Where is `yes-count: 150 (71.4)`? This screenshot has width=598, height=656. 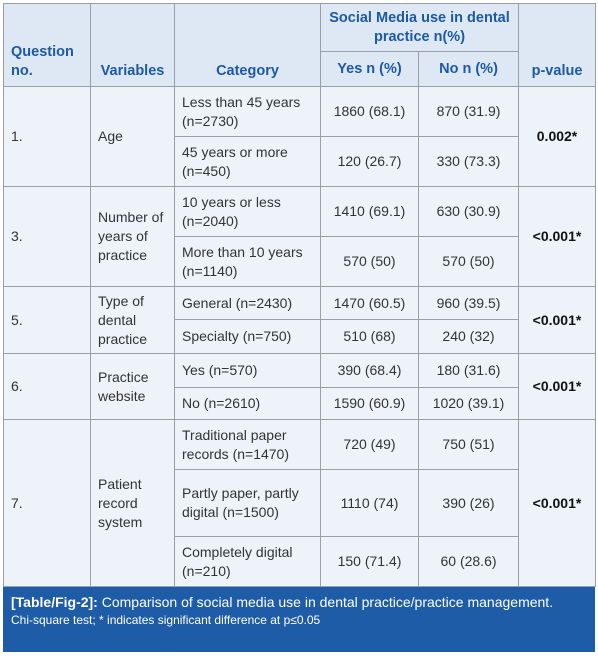 yes-count: 150 (71.4) is located at coordinates (369, 561).